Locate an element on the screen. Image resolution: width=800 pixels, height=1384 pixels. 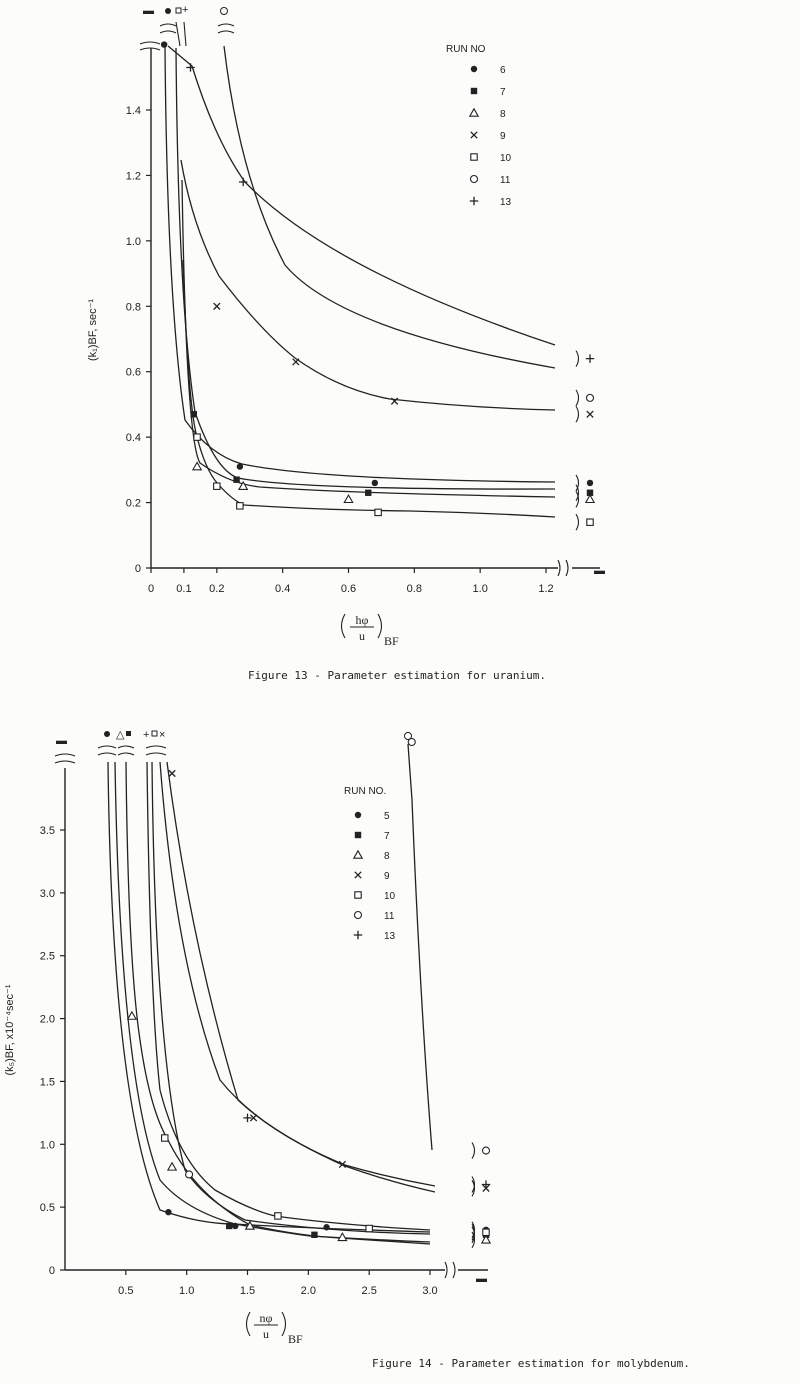
fig13-tail-marker-run9 is located at coordinates (590, 414).